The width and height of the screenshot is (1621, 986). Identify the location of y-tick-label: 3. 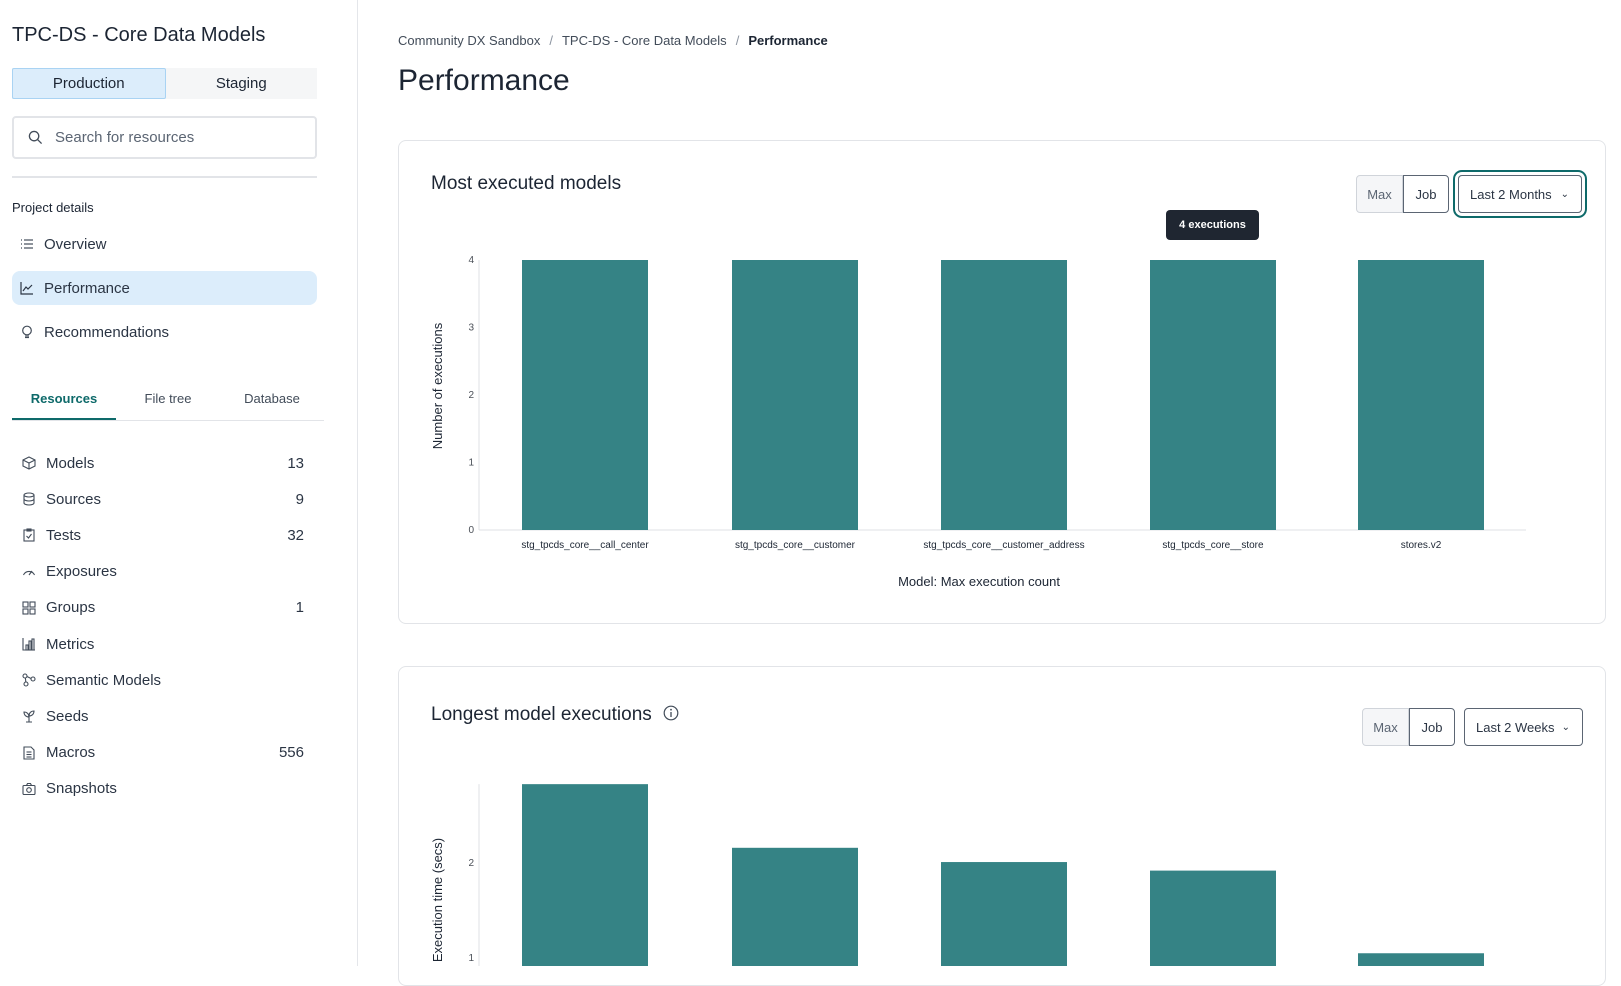
(471, 328).